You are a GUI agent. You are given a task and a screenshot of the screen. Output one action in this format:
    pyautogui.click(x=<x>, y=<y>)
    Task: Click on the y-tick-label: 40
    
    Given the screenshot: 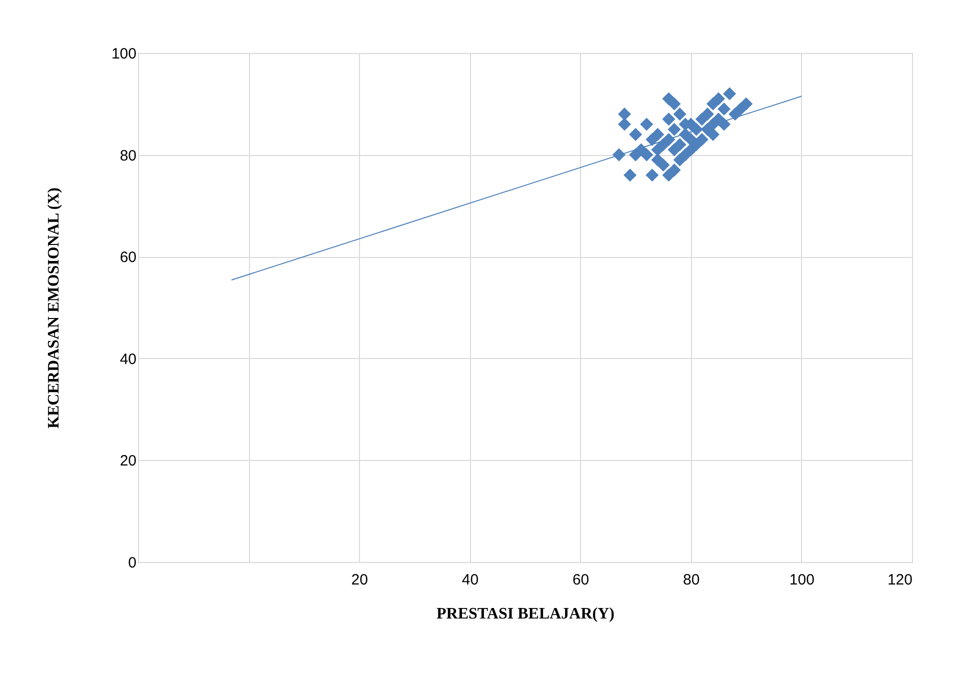 What is the action you would take?
    pyautogui.click(x=128, y=359)
    